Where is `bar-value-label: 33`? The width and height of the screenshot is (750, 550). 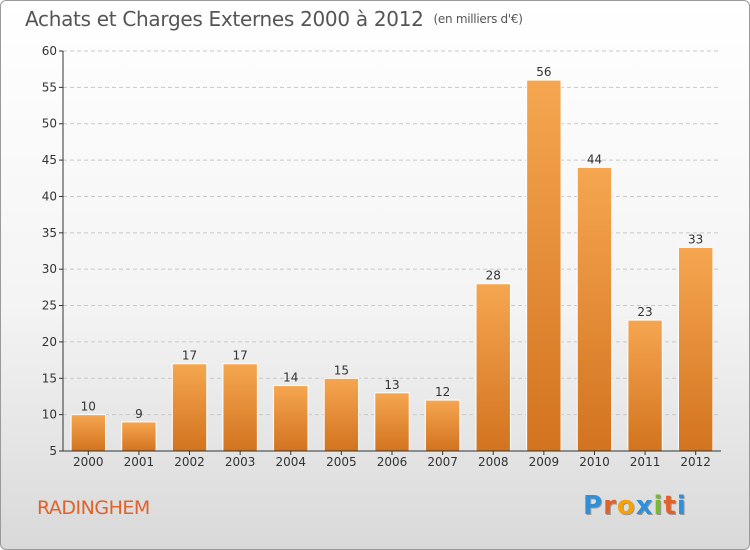 bar-value-label: 33 is located at coordinates (695, 239).